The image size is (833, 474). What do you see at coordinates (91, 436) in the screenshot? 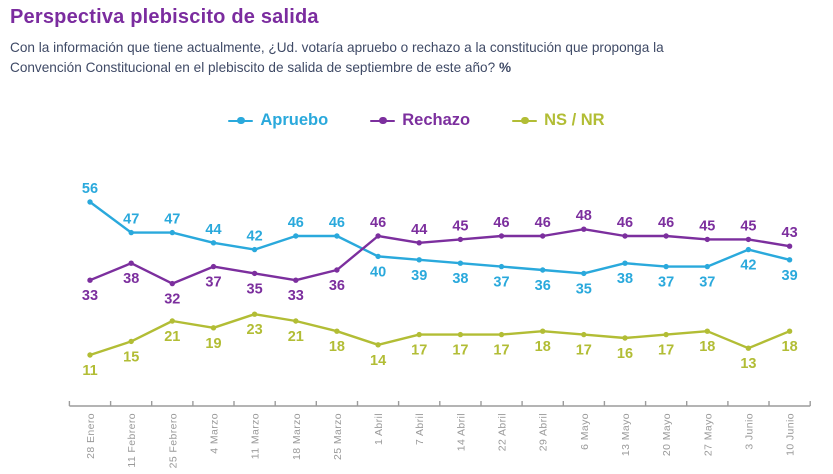
I see `x-axis-label: 28 Enero` at bounding box center [91, 436].